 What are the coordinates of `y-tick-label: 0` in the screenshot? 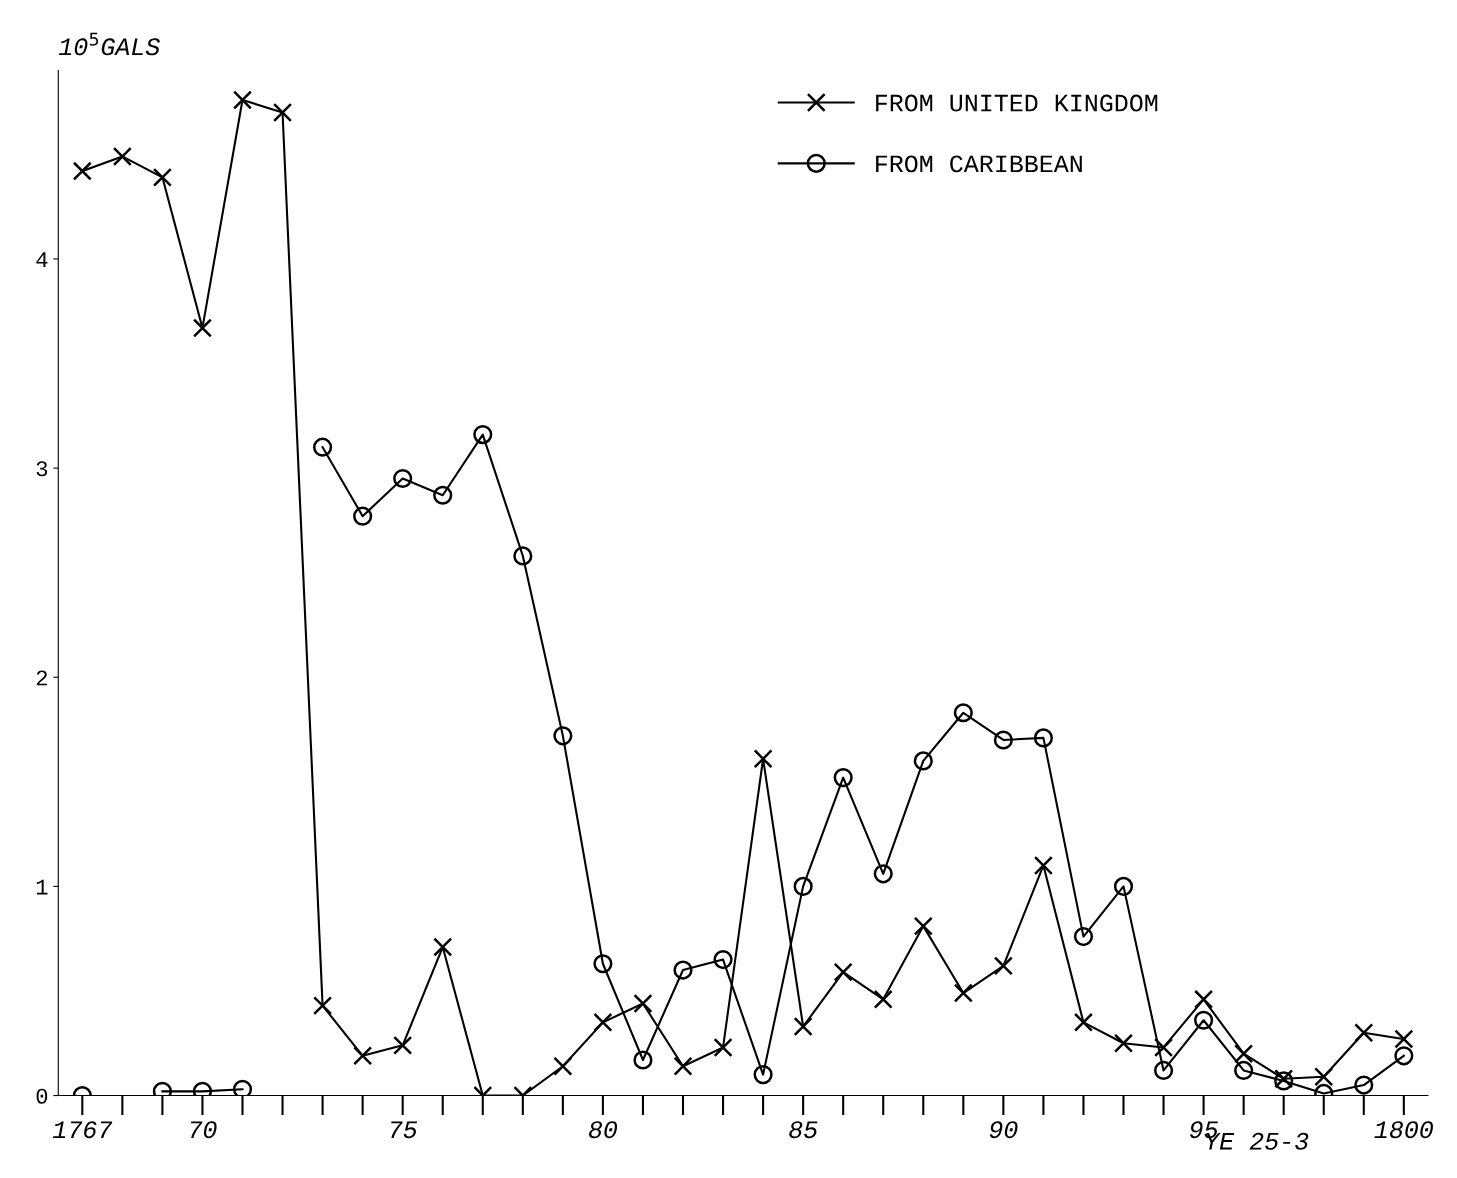 It's located at (42, 1096).